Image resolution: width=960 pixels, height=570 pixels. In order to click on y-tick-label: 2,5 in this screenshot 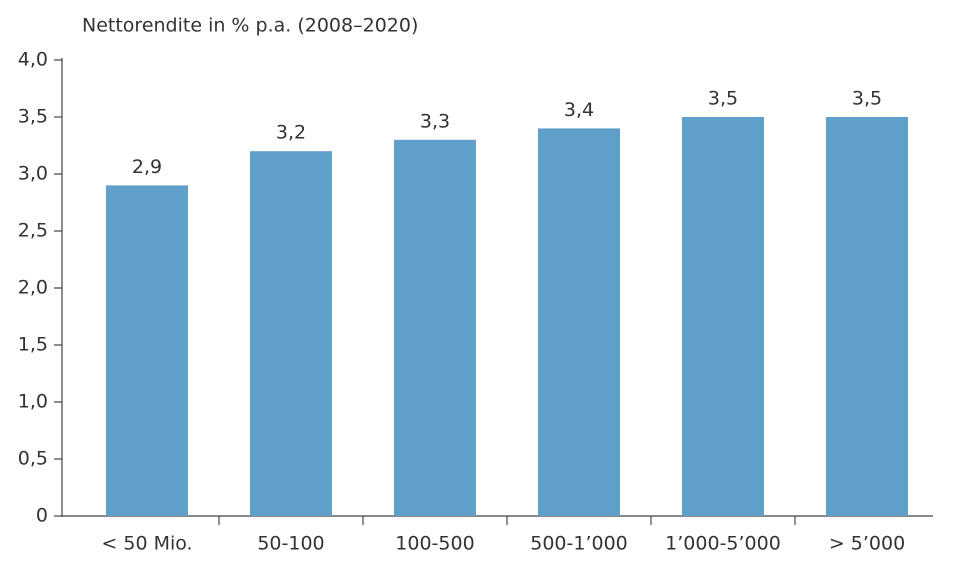, I will do `click(33, 231)`.